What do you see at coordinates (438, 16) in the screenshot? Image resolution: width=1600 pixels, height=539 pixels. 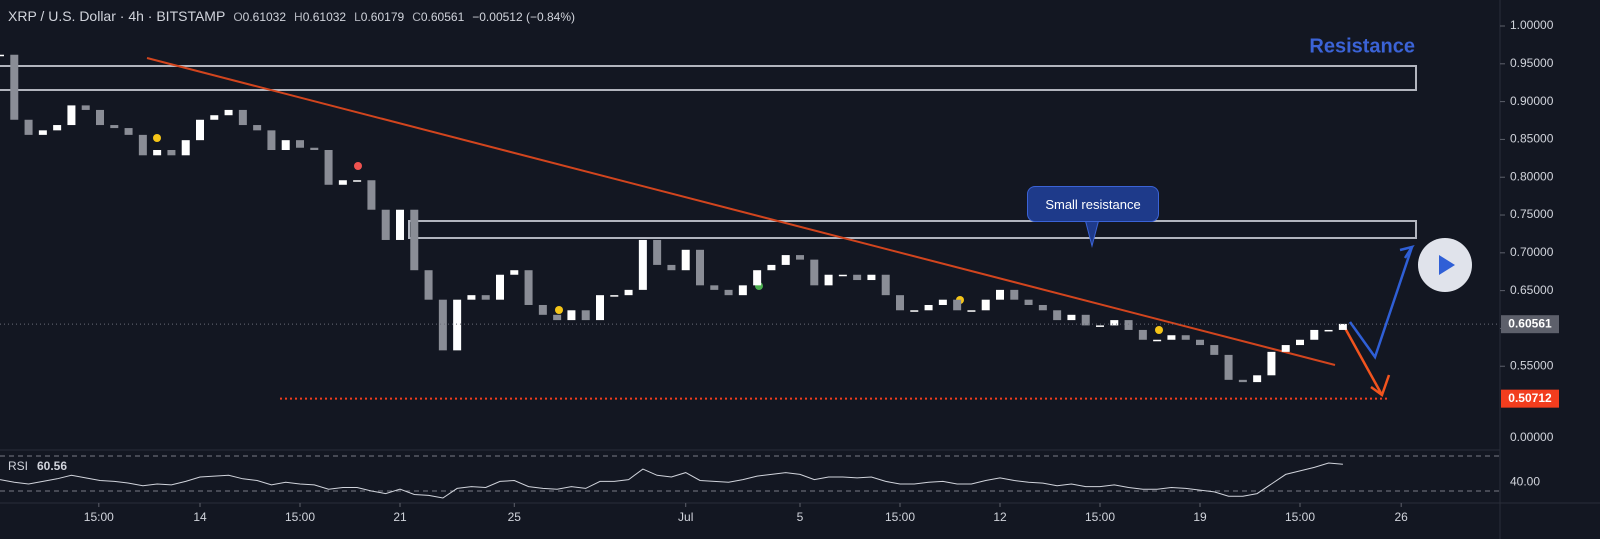 I see `ohlc-item: C0.60561` at bounding box center [438, 16].